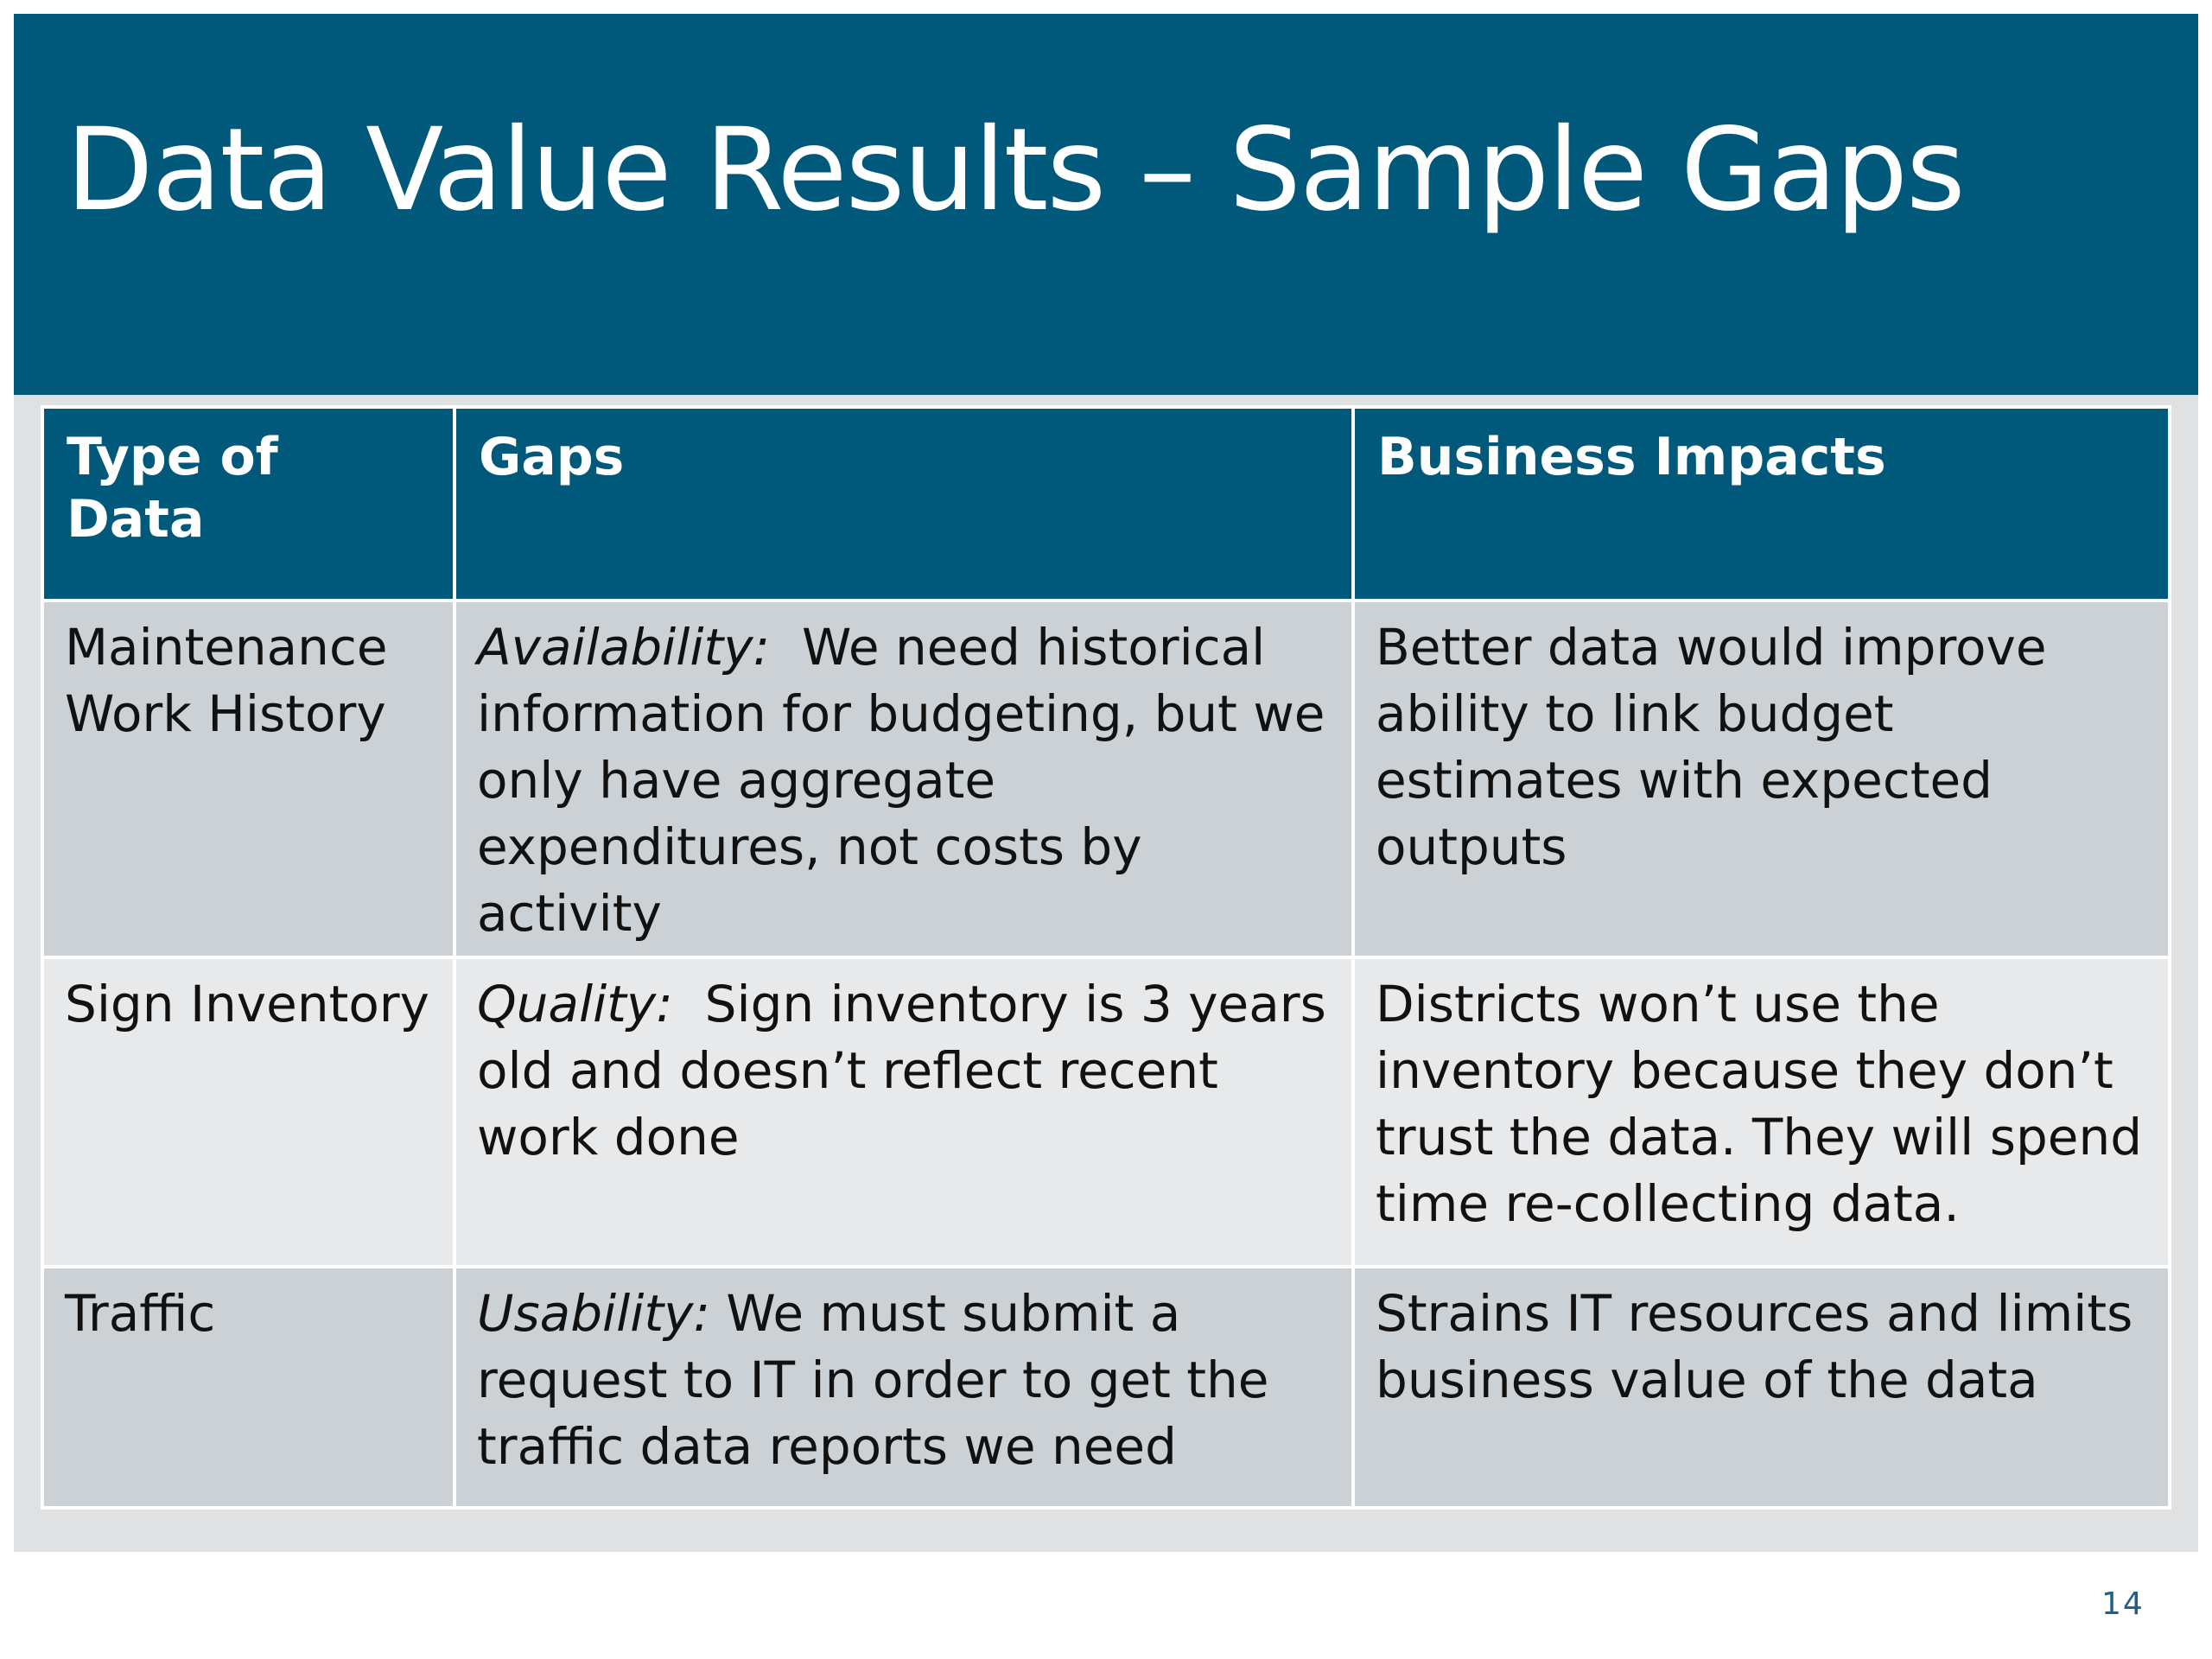 The image size is (2212, 1659). What do you see at coordinates (575, 1004) in the screenshot?
I see `gap-dimension-label: Quality:` at bounding box center [575, 1004].